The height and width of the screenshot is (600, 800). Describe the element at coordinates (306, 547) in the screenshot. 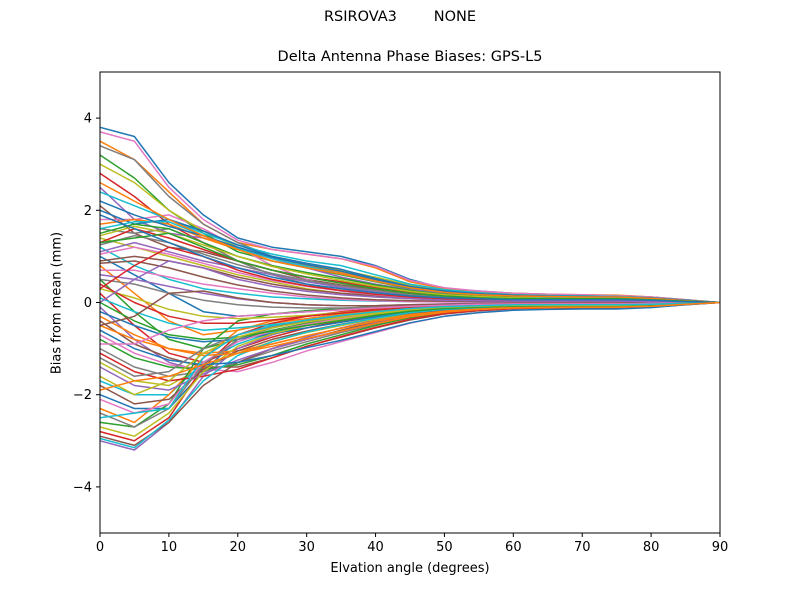

I see `x-tick-label: 30` at that location.